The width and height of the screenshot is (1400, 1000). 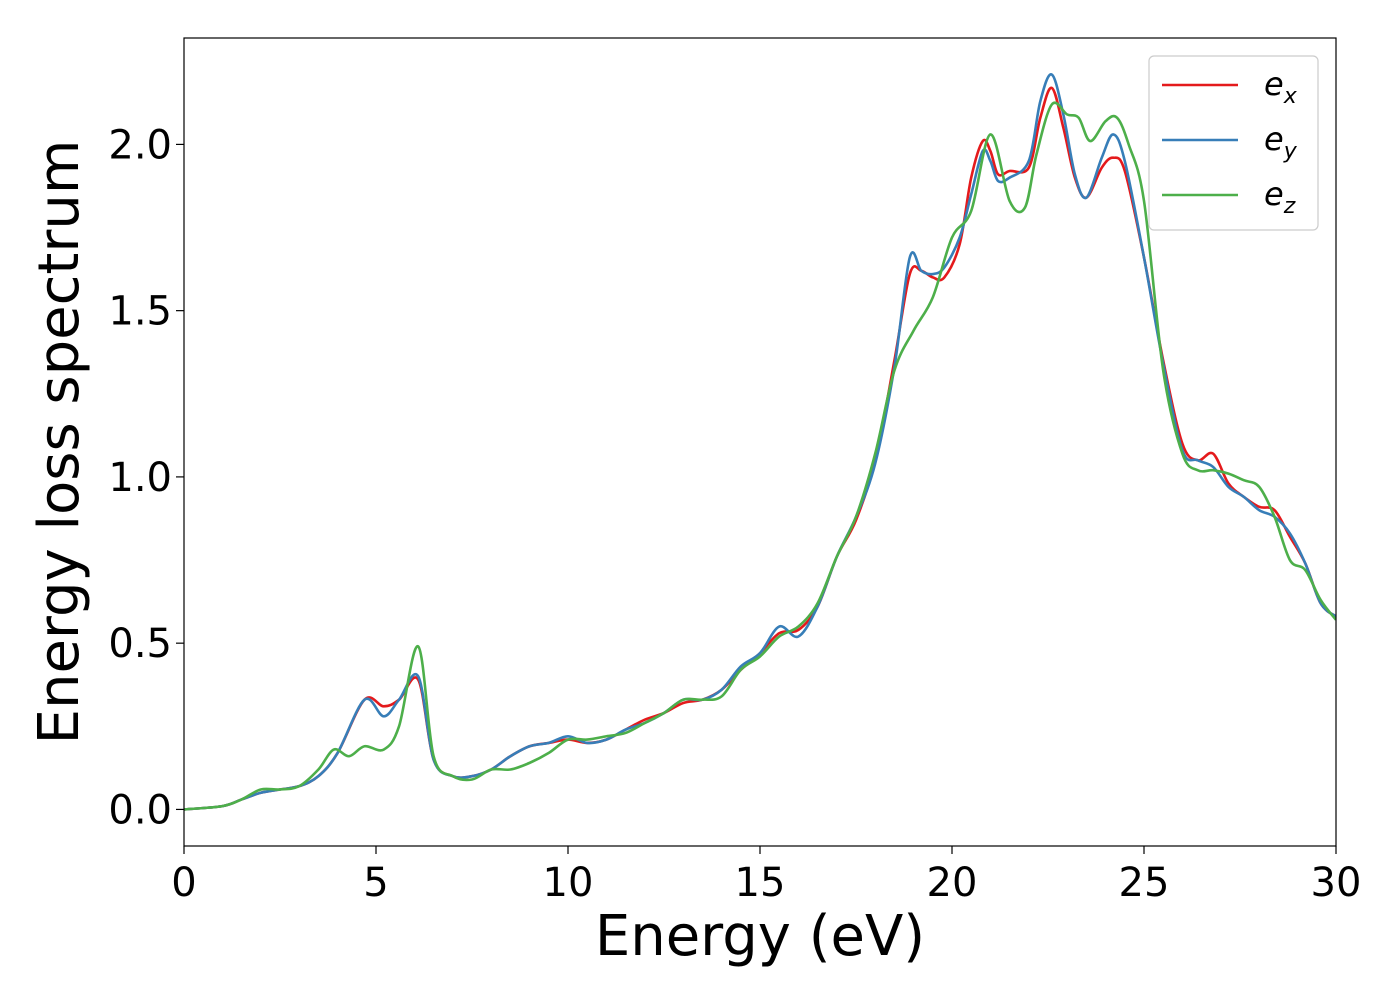 I want to click on legend-label-y: ey, so click(x=1281, y=142).